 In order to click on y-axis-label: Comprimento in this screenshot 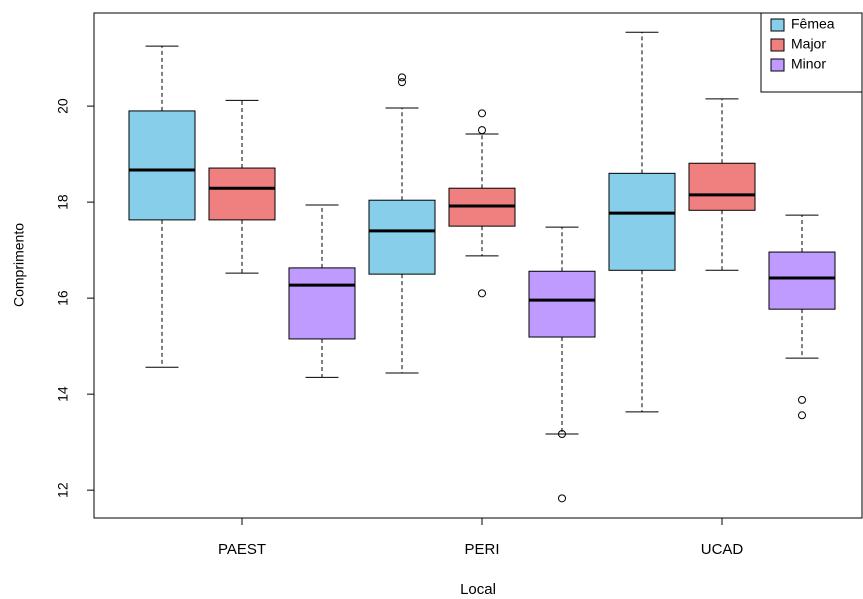, I will do `click(19, 265)`.